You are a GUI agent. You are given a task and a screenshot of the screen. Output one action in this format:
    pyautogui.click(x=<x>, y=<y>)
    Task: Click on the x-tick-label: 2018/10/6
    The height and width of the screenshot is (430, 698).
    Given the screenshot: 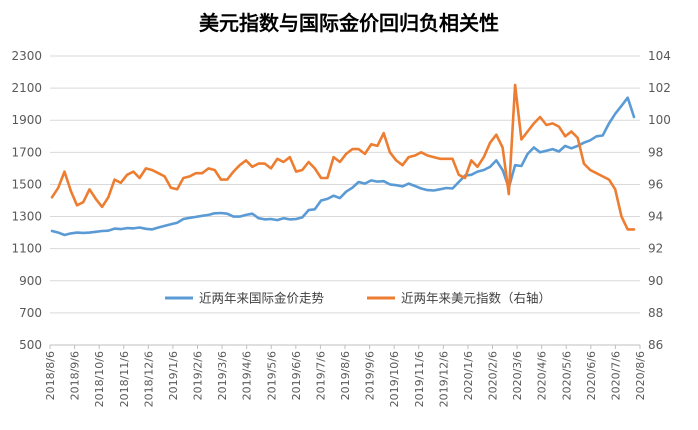 What is the action you would take?
    pyautogui.click(x=99, y=379)
    